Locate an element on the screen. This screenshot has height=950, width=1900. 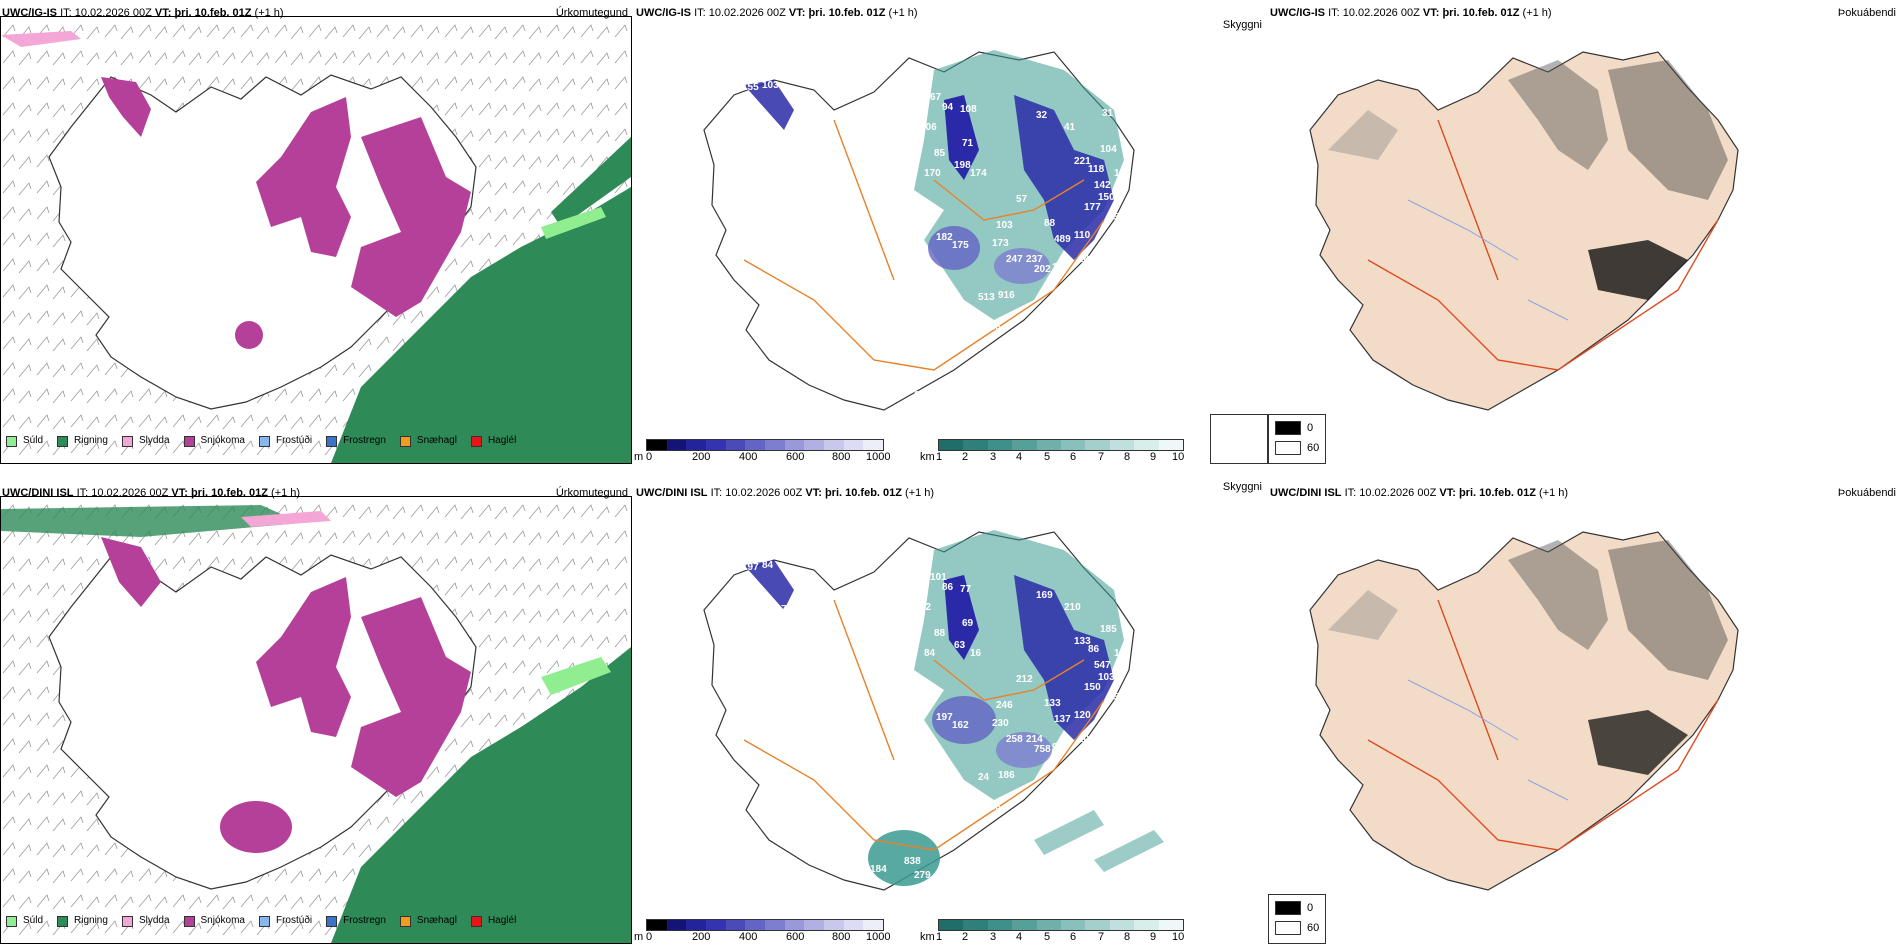
visibility-label: 281 is located at coordinates (912, 381).